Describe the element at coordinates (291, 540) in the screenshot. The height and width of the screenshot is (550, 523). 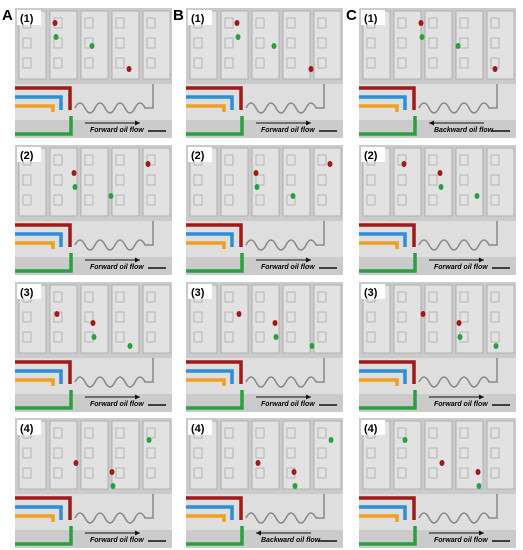
I see `flow-label: Backward oil flow` at that location.